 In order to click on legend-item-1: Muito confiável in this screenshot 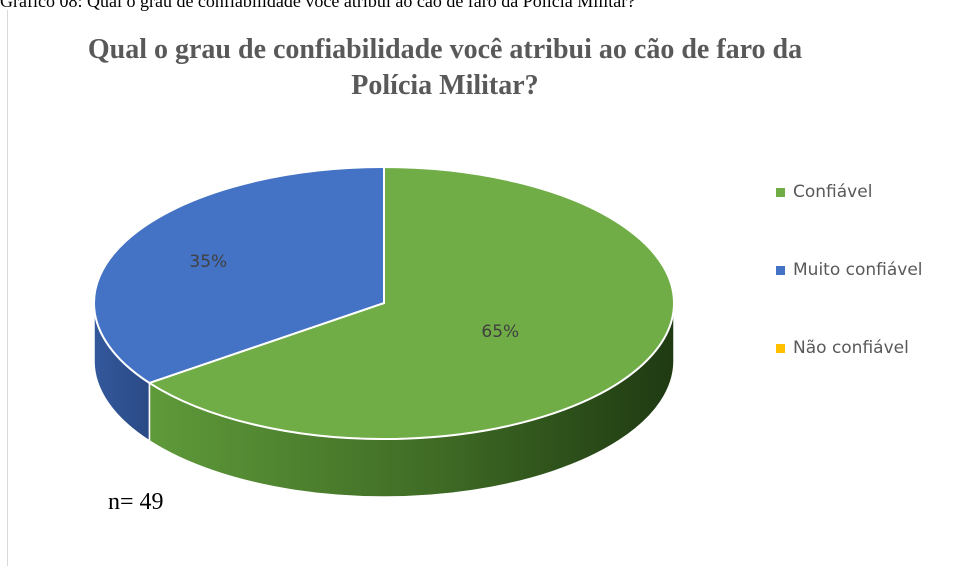, I will do `click(849, 270)`.